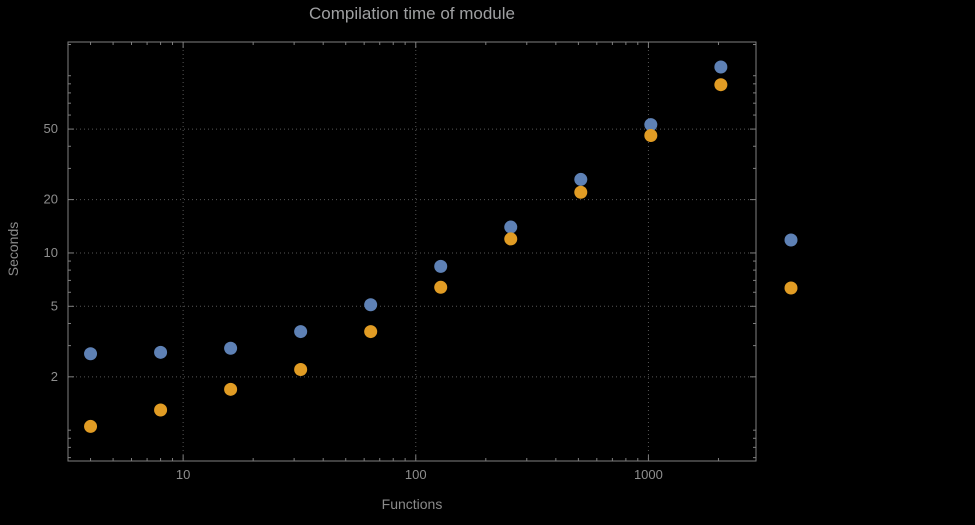 This screenshot has height=525, width=975. Describe the element at coordinates (51, 128) in the screenshot. I see `y-tick-label: 50` at that location.